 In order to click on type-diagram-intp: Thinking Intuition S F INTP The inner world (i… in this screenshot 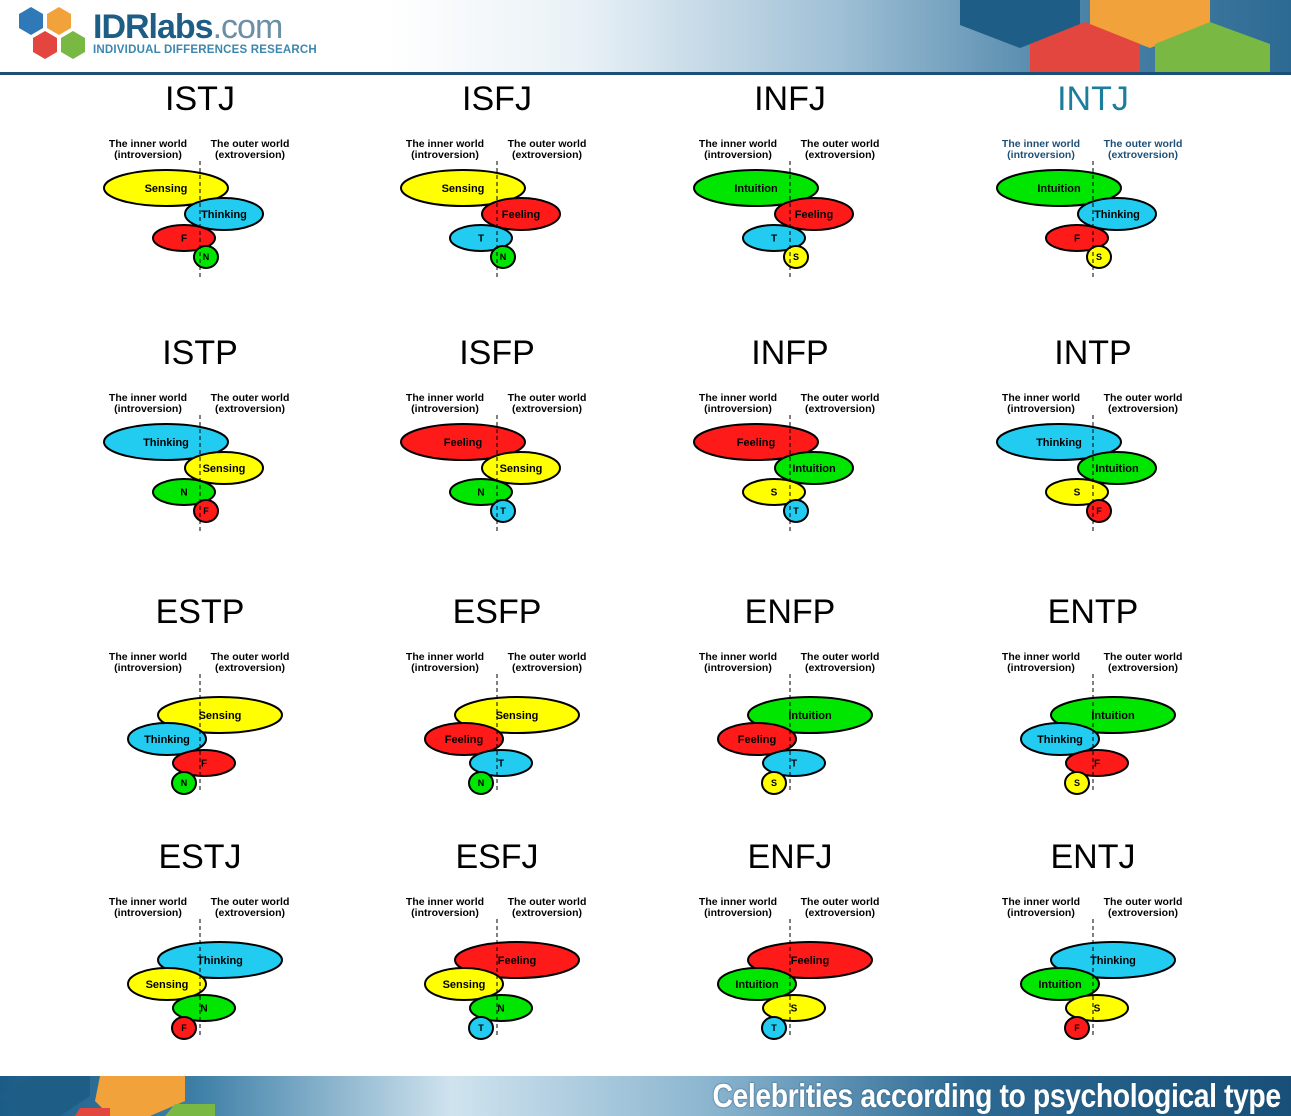, I will do `click(1093, 439)`.